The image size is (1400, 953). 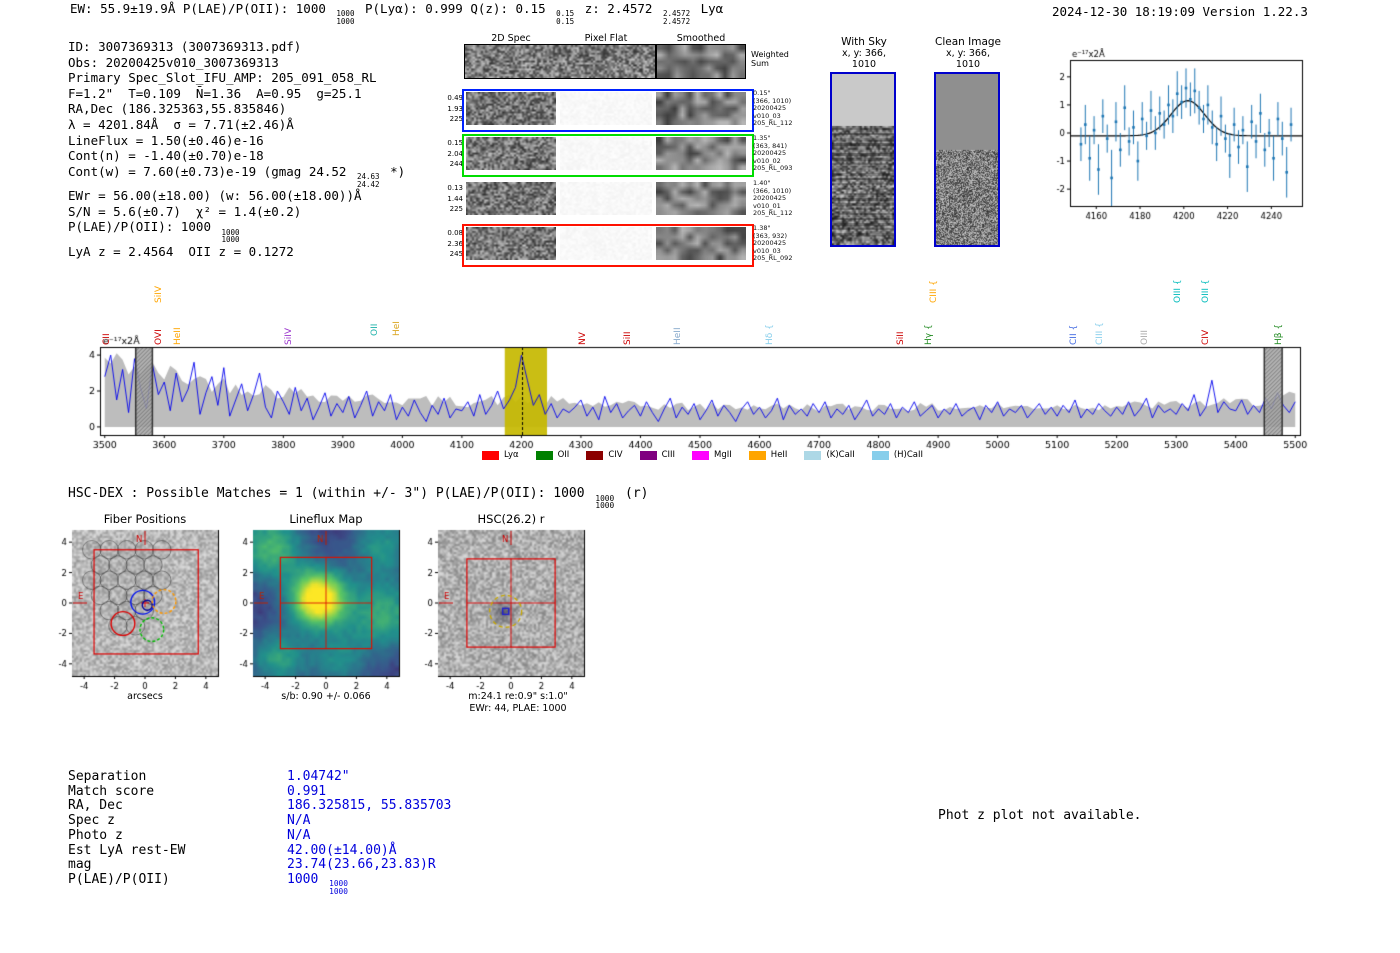 What do you see at coordinates (498, 611) in the screenshot?
I see `hsc-cutout-plot` at bounding box center [498, 611].